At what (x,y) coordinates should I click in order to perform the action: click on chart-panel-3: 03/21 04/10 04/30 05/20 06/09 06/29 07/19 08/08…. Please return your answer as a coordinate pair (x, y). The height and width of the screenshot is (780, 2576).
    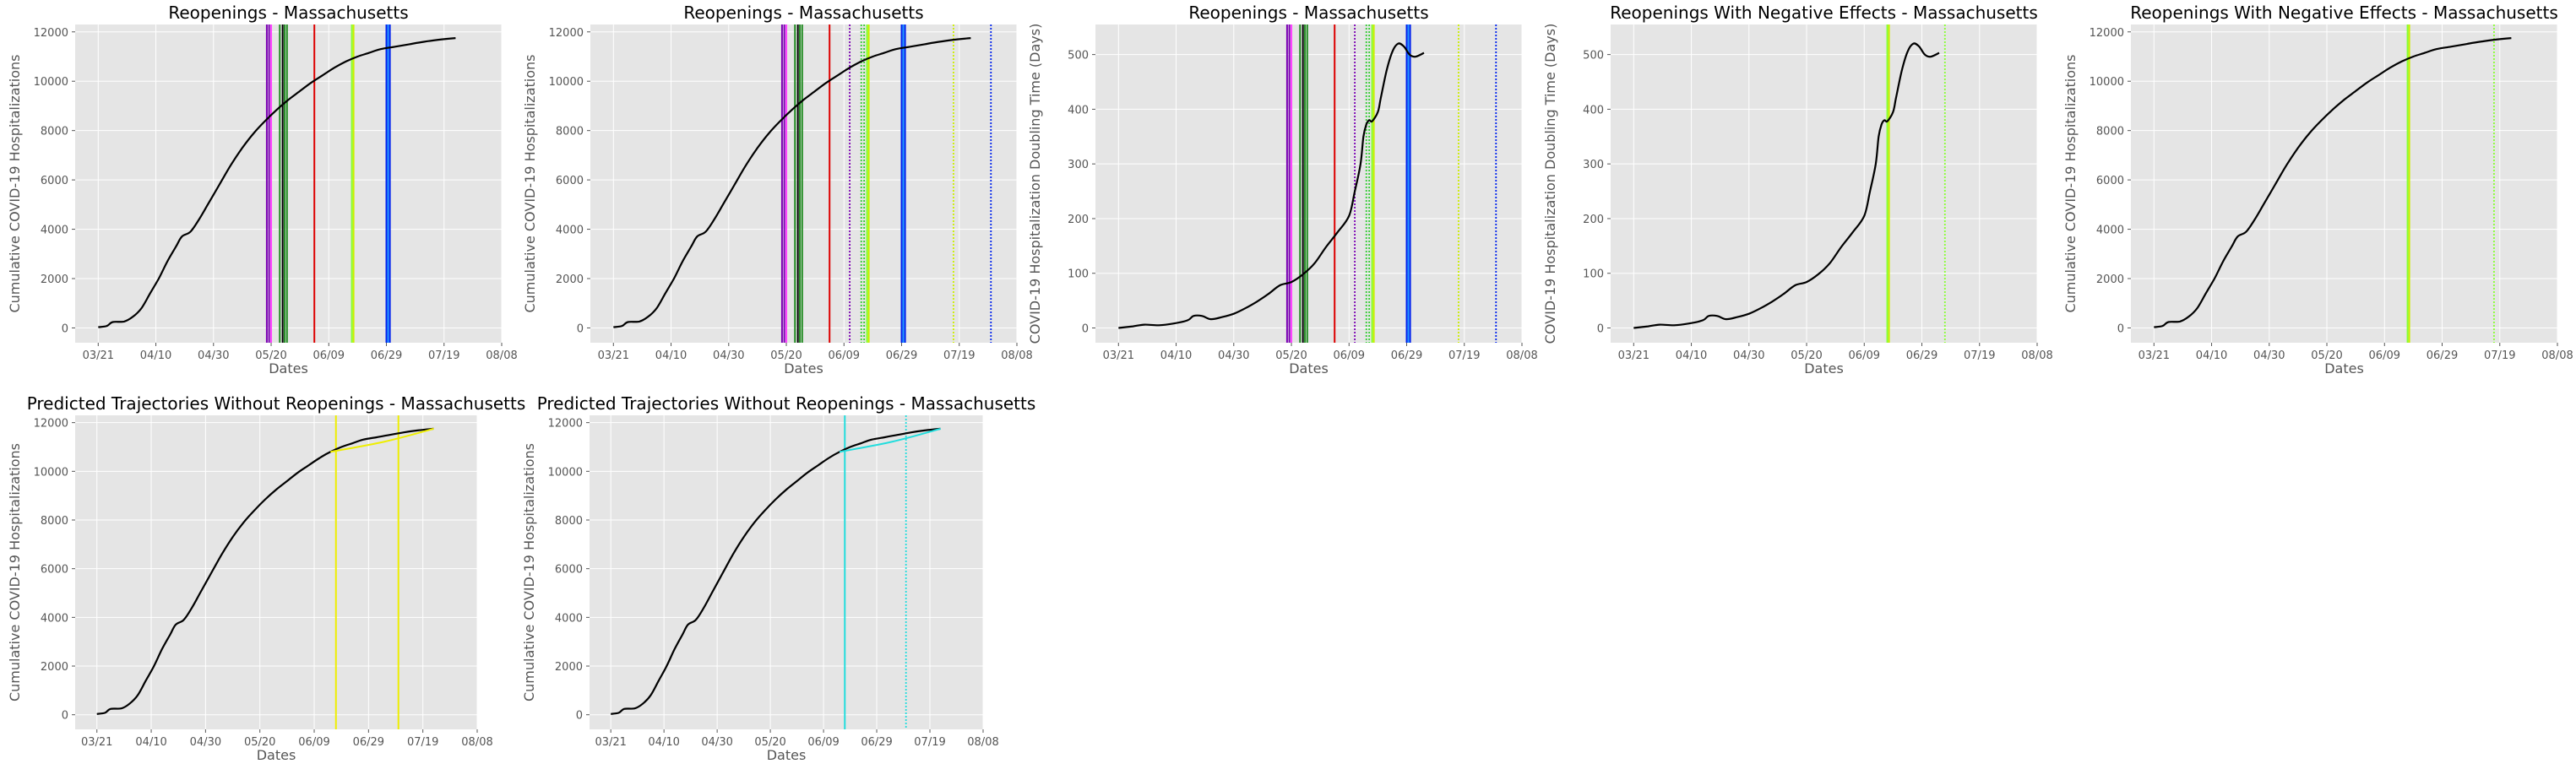
    Looking at the image, I should click on (1282, 189).